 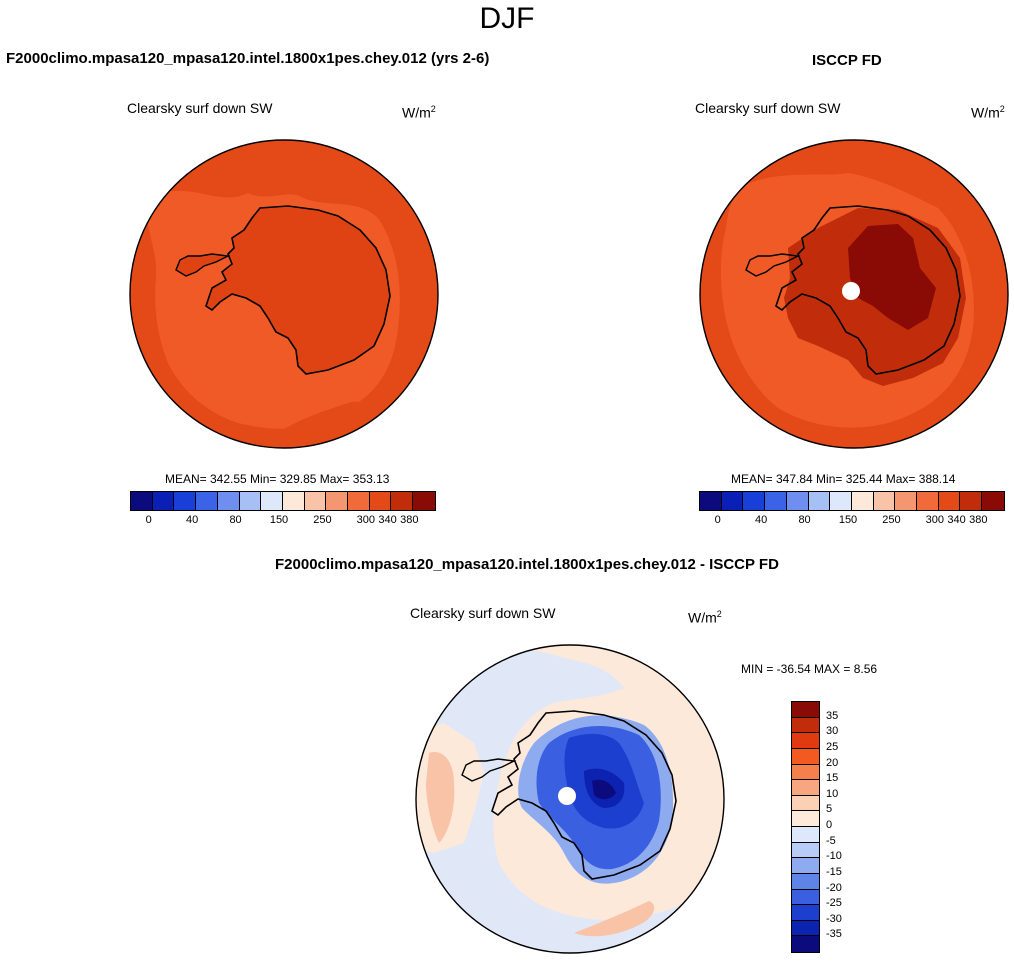 What do you see at coordinates (507, 18) in the screenshot?
I see `season-title: DJF` at bounding box center [507, 18].